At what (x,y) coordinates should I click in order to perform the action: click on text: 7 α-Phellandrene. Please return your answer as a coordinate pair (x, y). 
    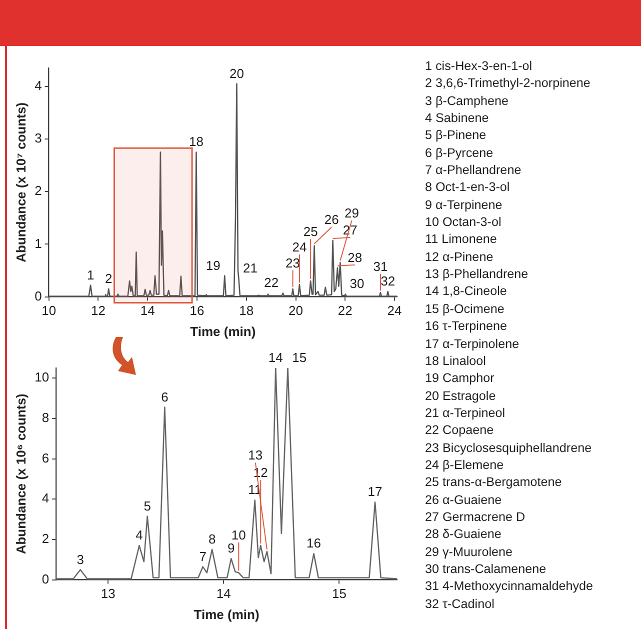
    Looking at the image, I should click on (473, 171).